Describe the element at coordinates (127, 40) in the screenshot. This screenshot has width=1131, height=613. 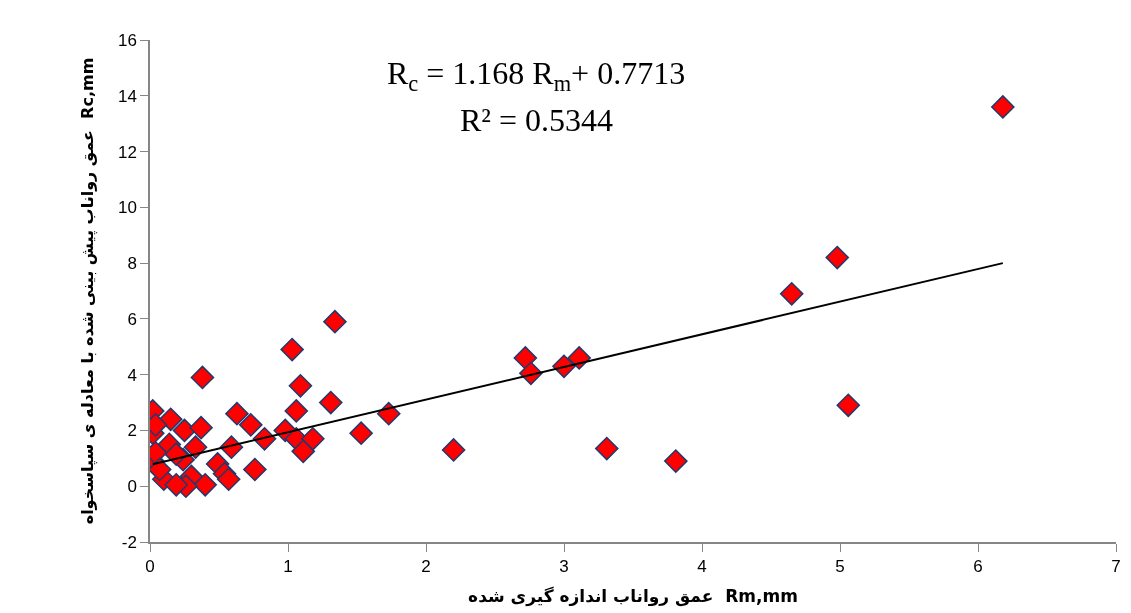
I see `y-tick-label: 16` at that location.